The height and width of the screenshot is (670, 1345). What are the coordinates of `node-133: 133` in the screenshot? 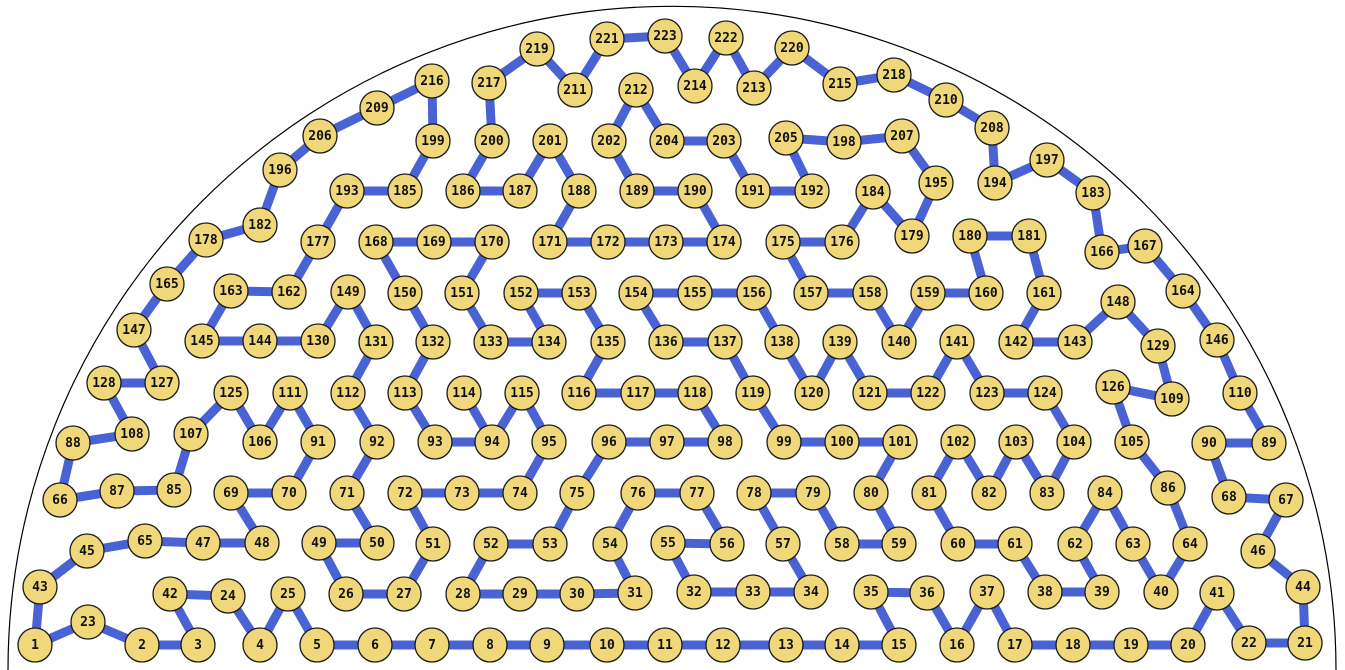 It's located at (491, 342).